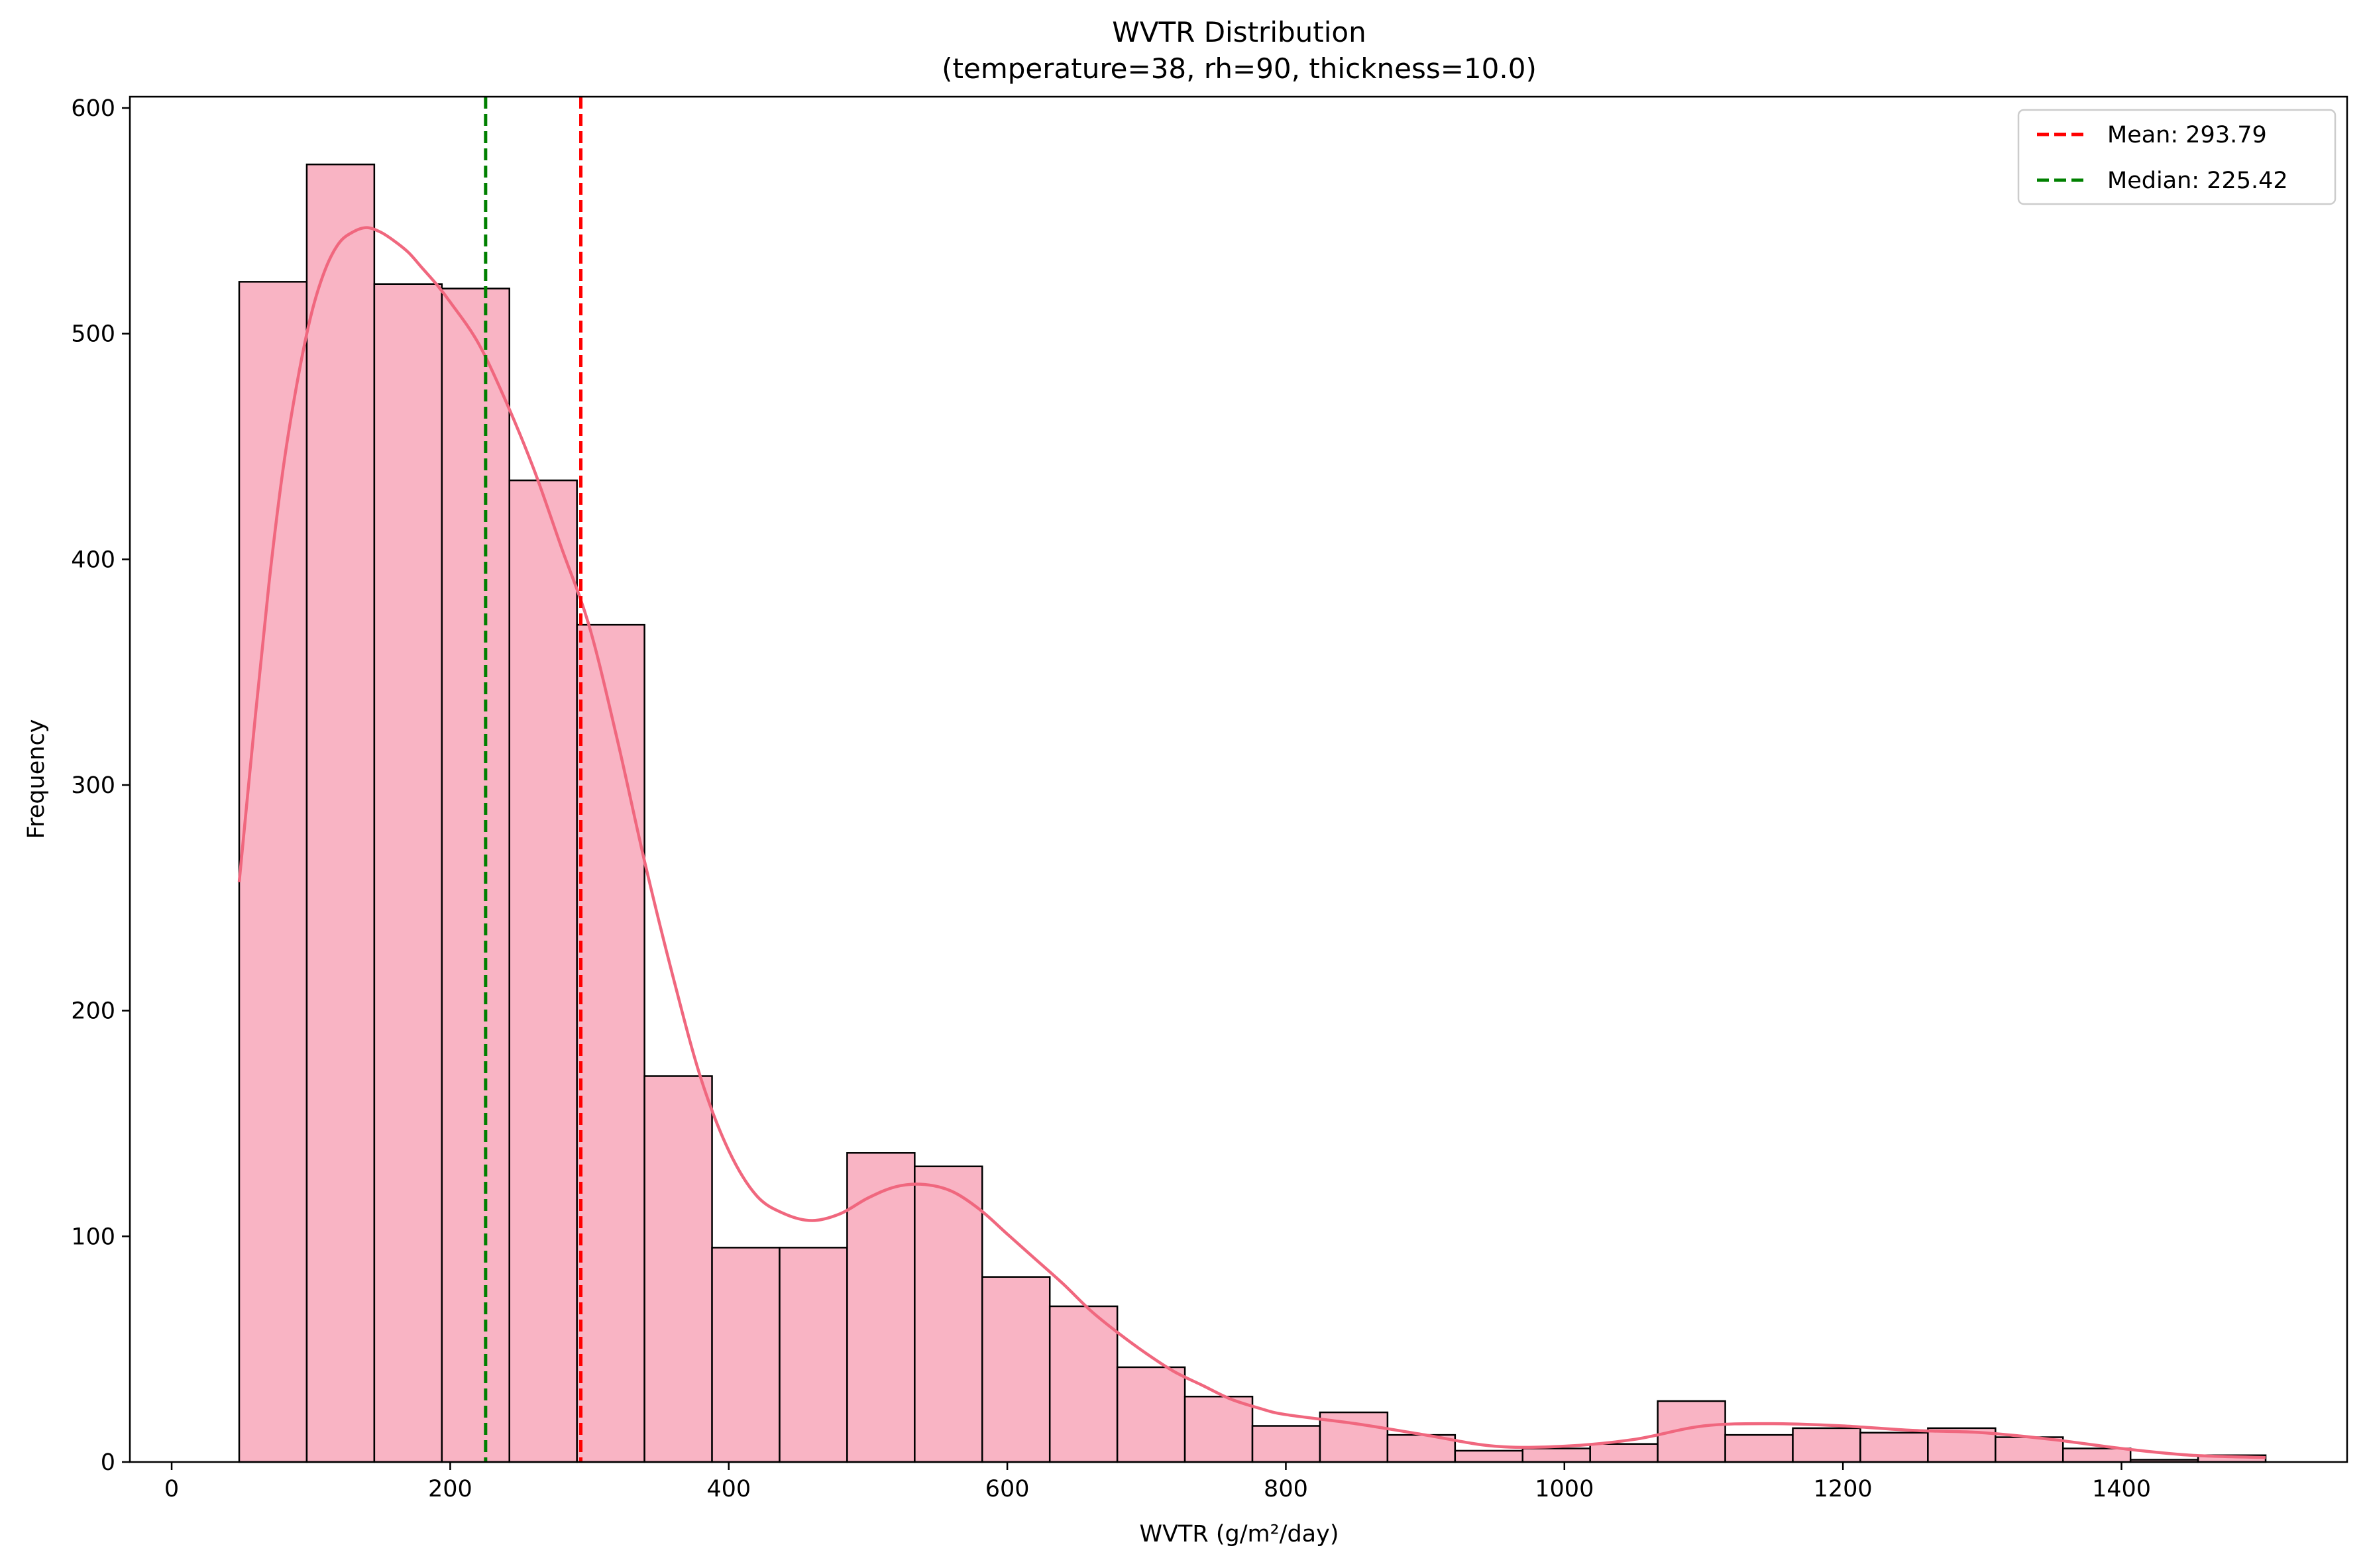 The image size is (2365, 1568). I want to click on legend-mean-label: Mean: 293.79, so click(2187, 135).